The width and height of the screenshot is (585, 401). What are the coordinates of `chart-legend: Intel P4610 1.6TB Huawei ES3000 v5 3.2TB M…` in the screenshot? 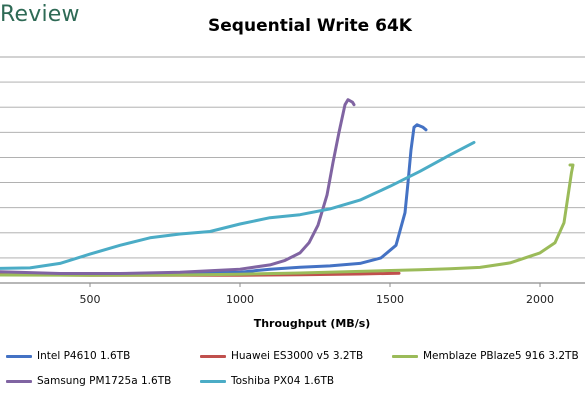 It's located at (292, 372).